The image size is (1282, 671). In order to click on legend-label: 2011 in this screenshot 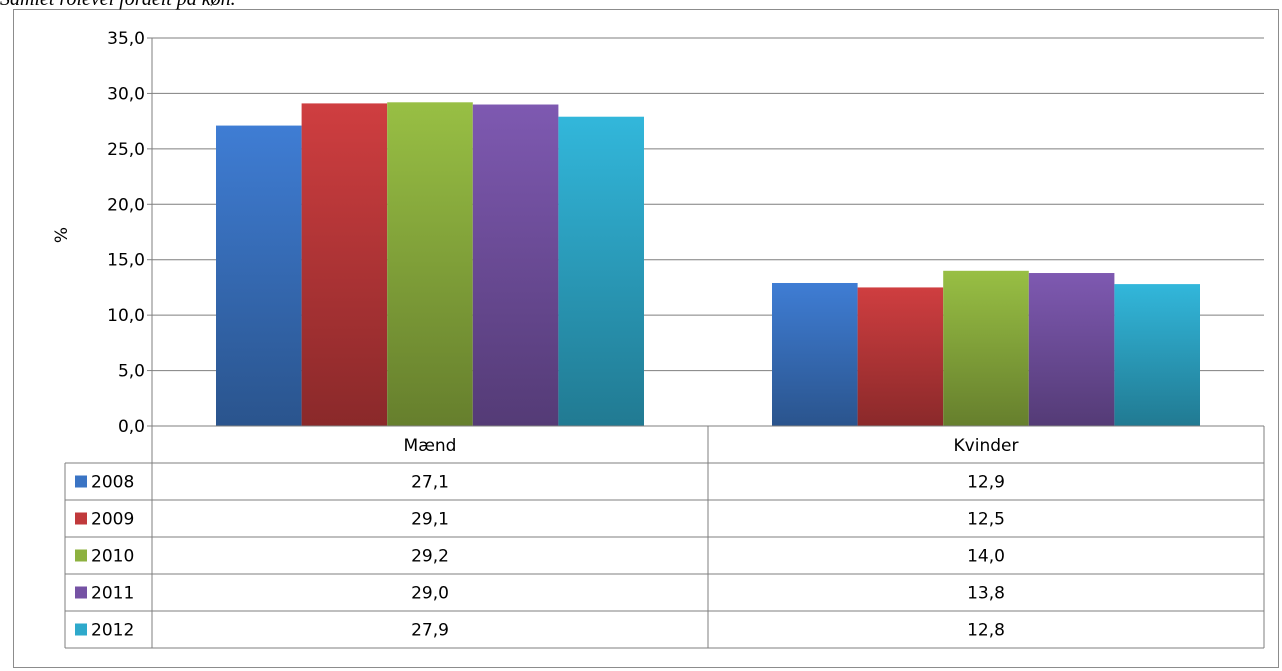, I will do `click(112, 594)`.